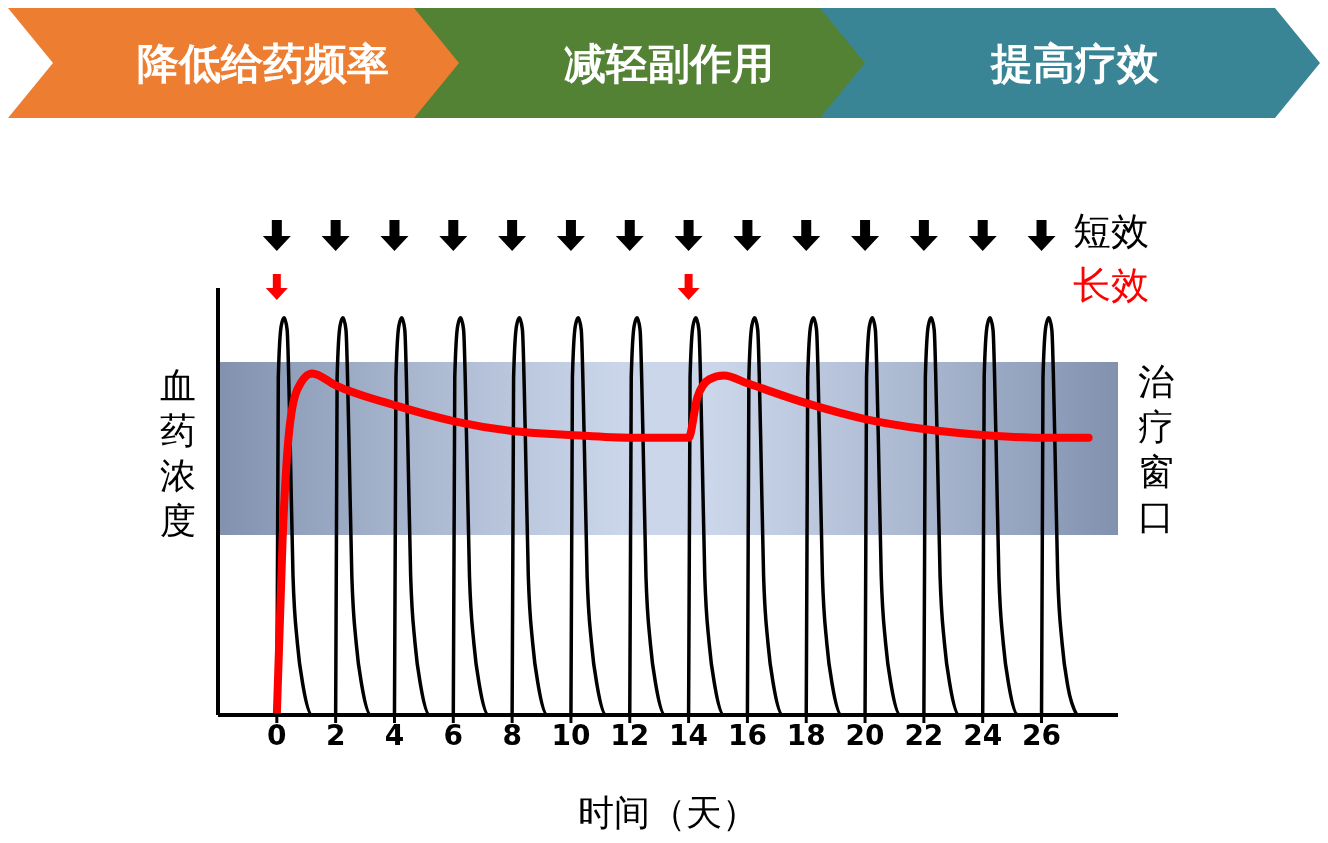 The width and height of the screenshot is (1328, 843). I want to click on x-tick-label: 10, so click(571, 735).